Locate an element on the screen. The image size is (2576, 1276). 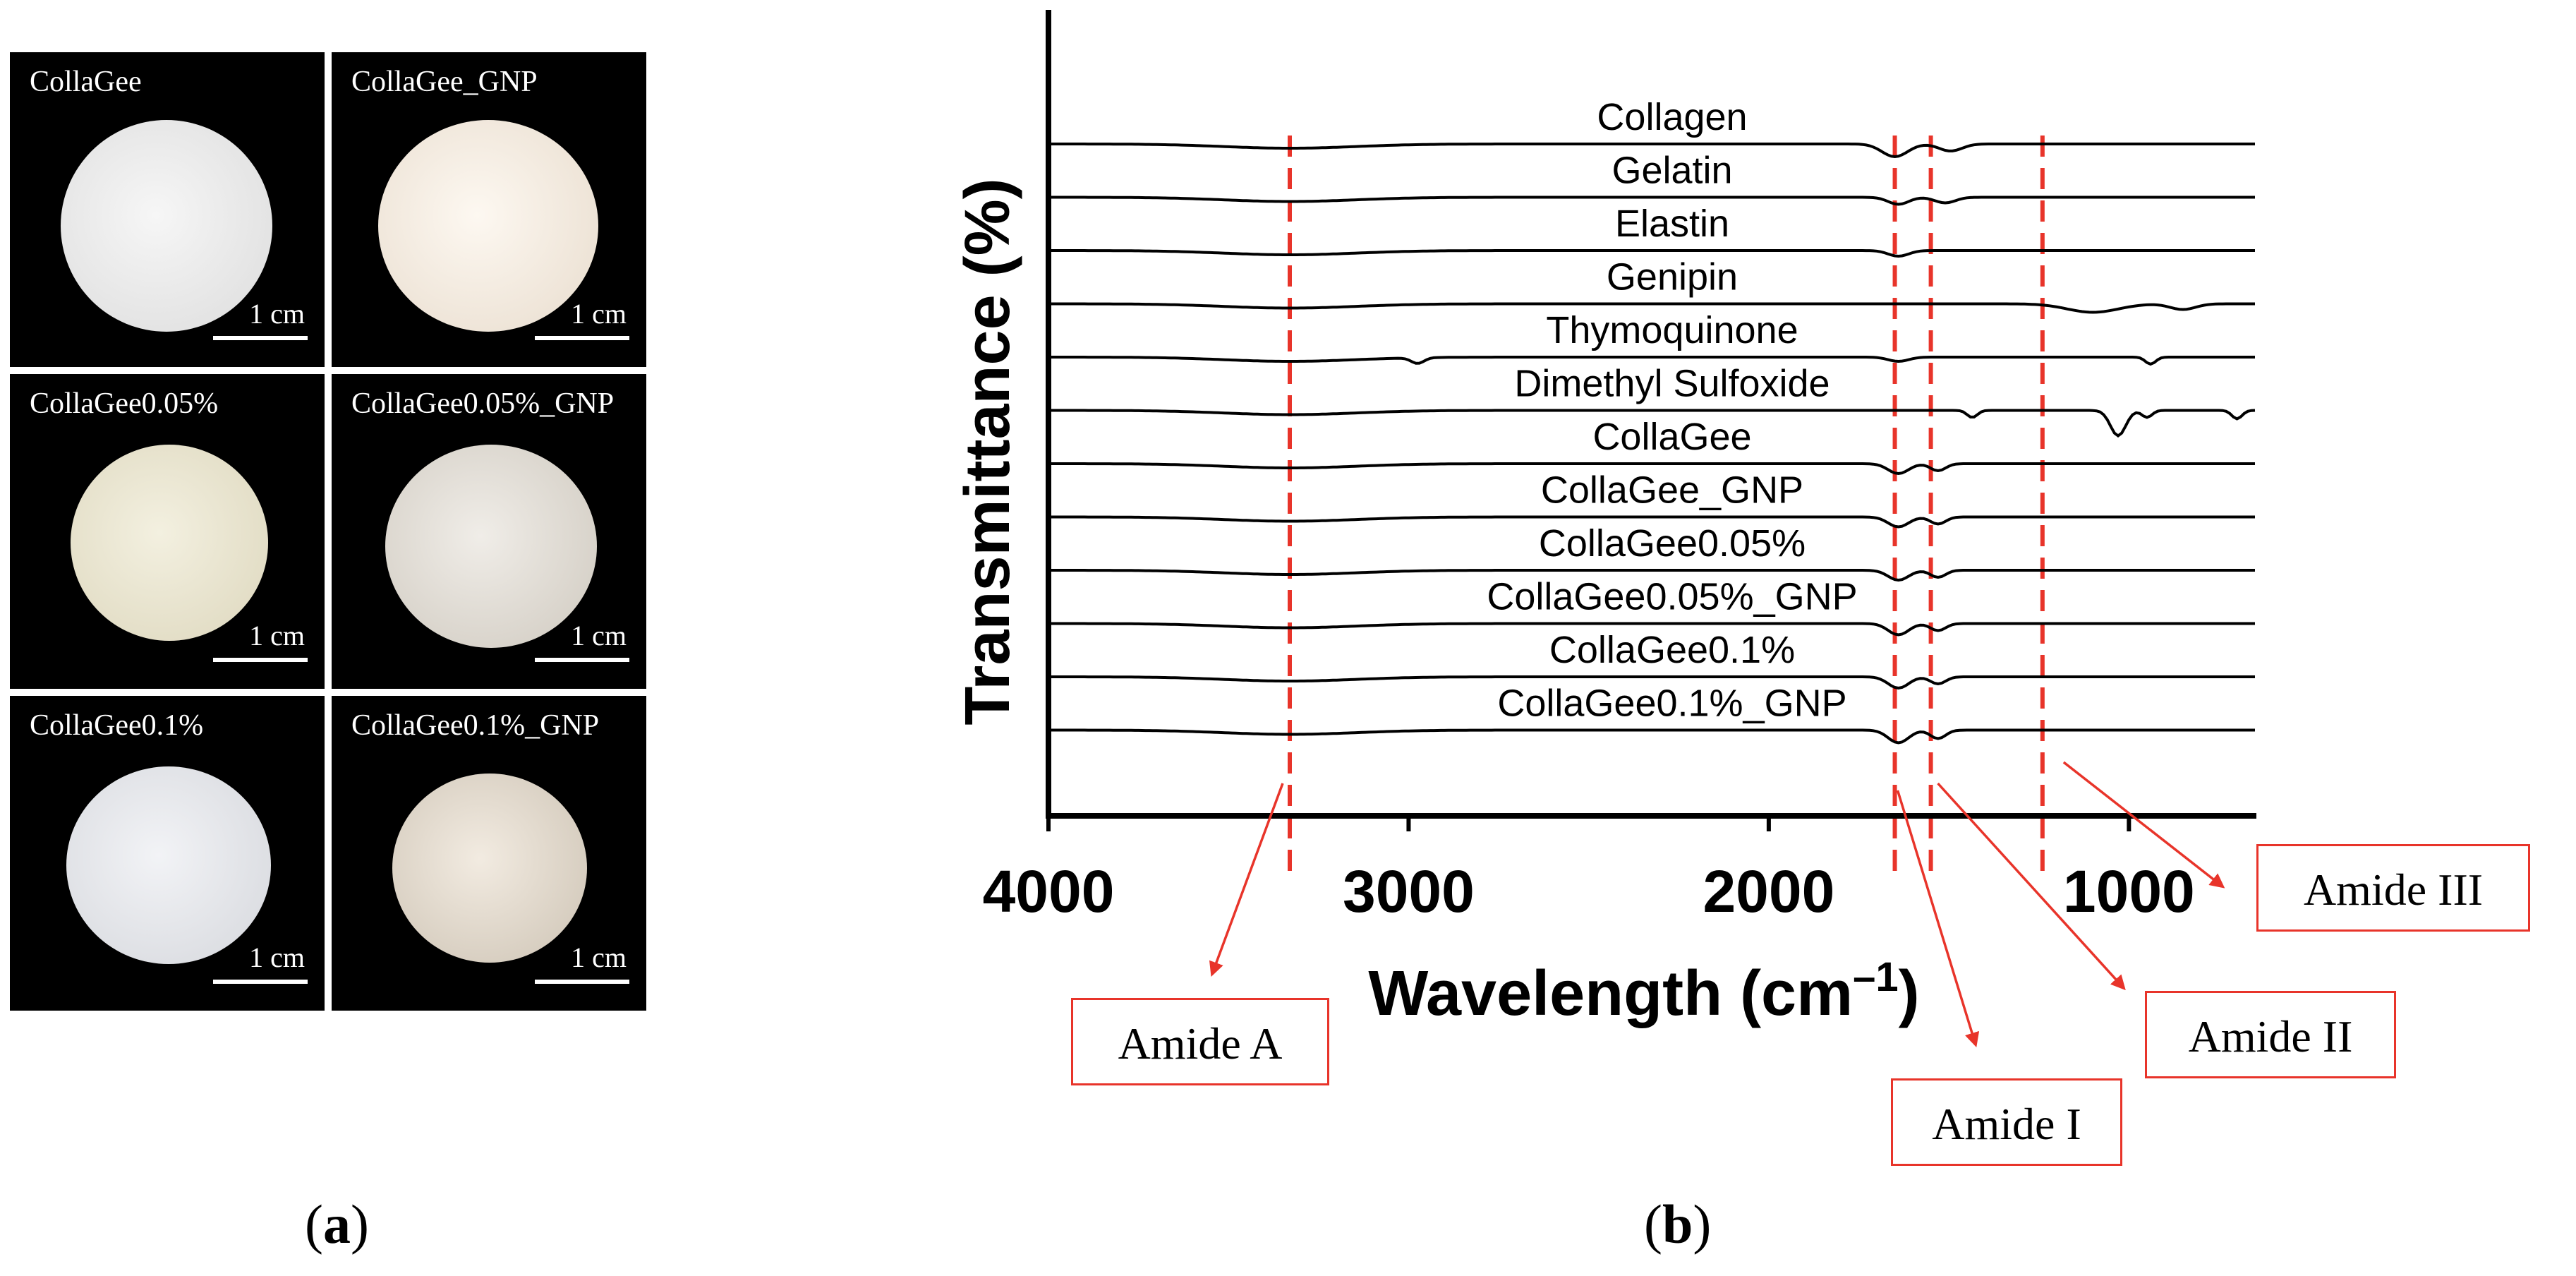
amide-a-box: Amide A is located at coordinates (1200, 1042).